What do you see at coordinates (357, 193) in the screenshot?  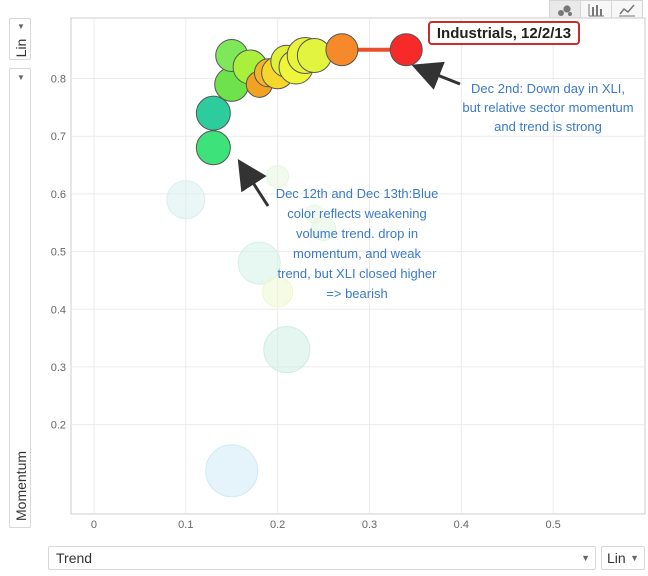 I see `annotation-text: Dec 12th and Dec 13th:Blue` at bounding box center [357, 193].